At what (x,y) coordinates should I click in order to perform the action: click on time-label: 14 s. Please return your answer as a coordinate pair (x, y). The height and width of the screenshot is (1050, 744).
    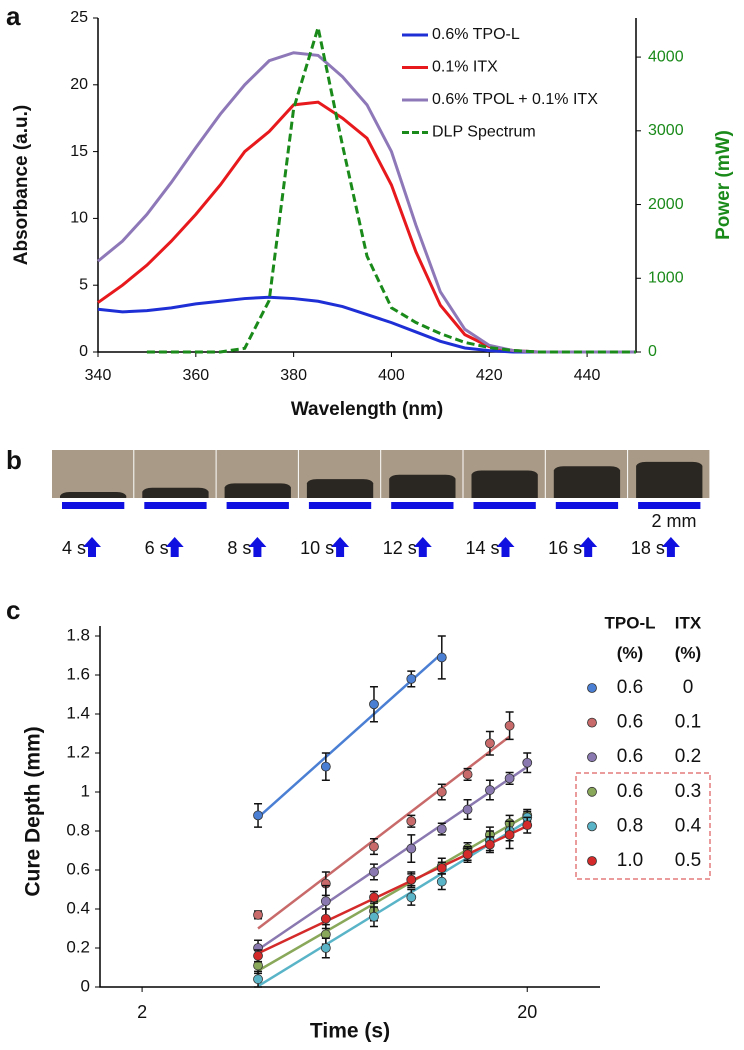
    Looking at the image, I should click on (482, 548).